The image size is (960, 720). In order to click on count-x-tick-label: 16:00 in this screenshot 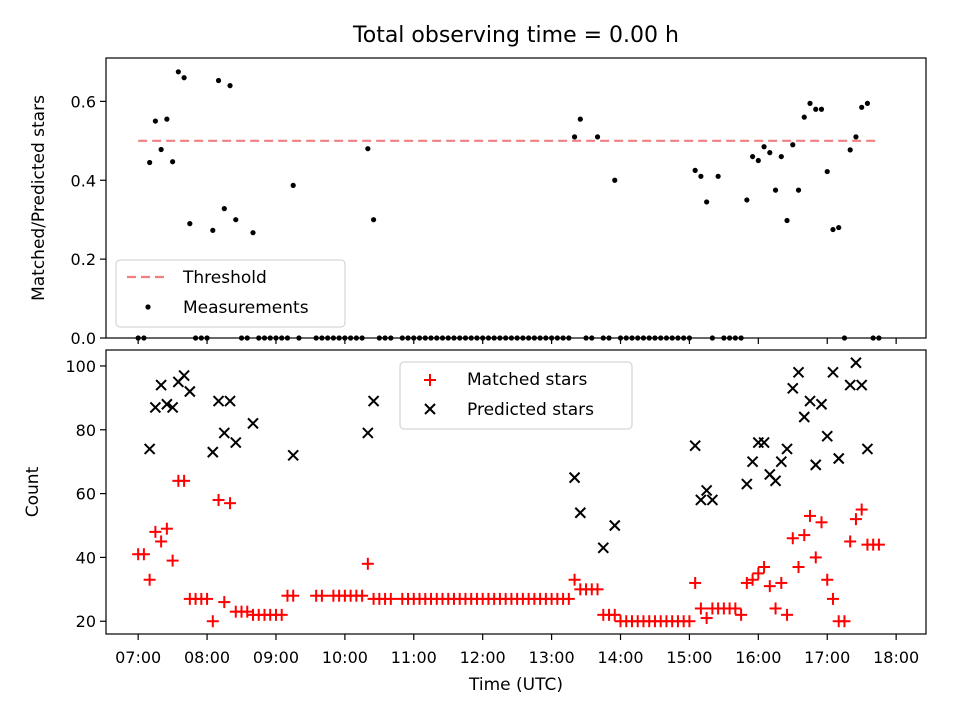, I will do `click(758, 657)`.